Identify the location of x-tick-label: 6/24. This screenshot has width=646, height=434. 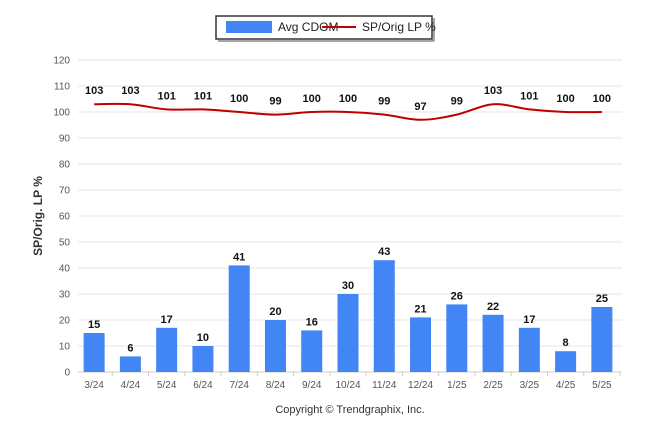
(203, 385).